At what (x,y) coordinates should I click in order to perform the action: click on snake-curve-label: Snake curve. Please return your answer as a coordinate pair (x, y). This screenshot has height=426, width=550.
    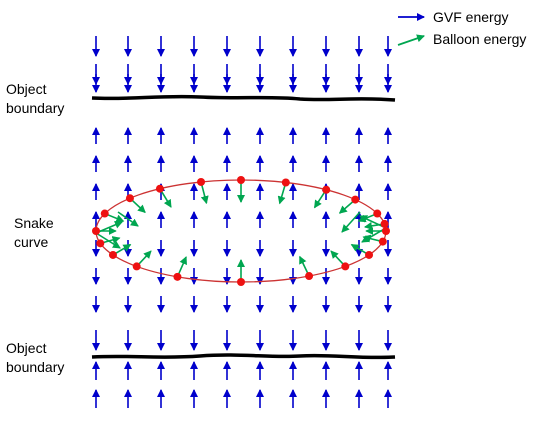
    Looking at the image, I should click on (34, 233).